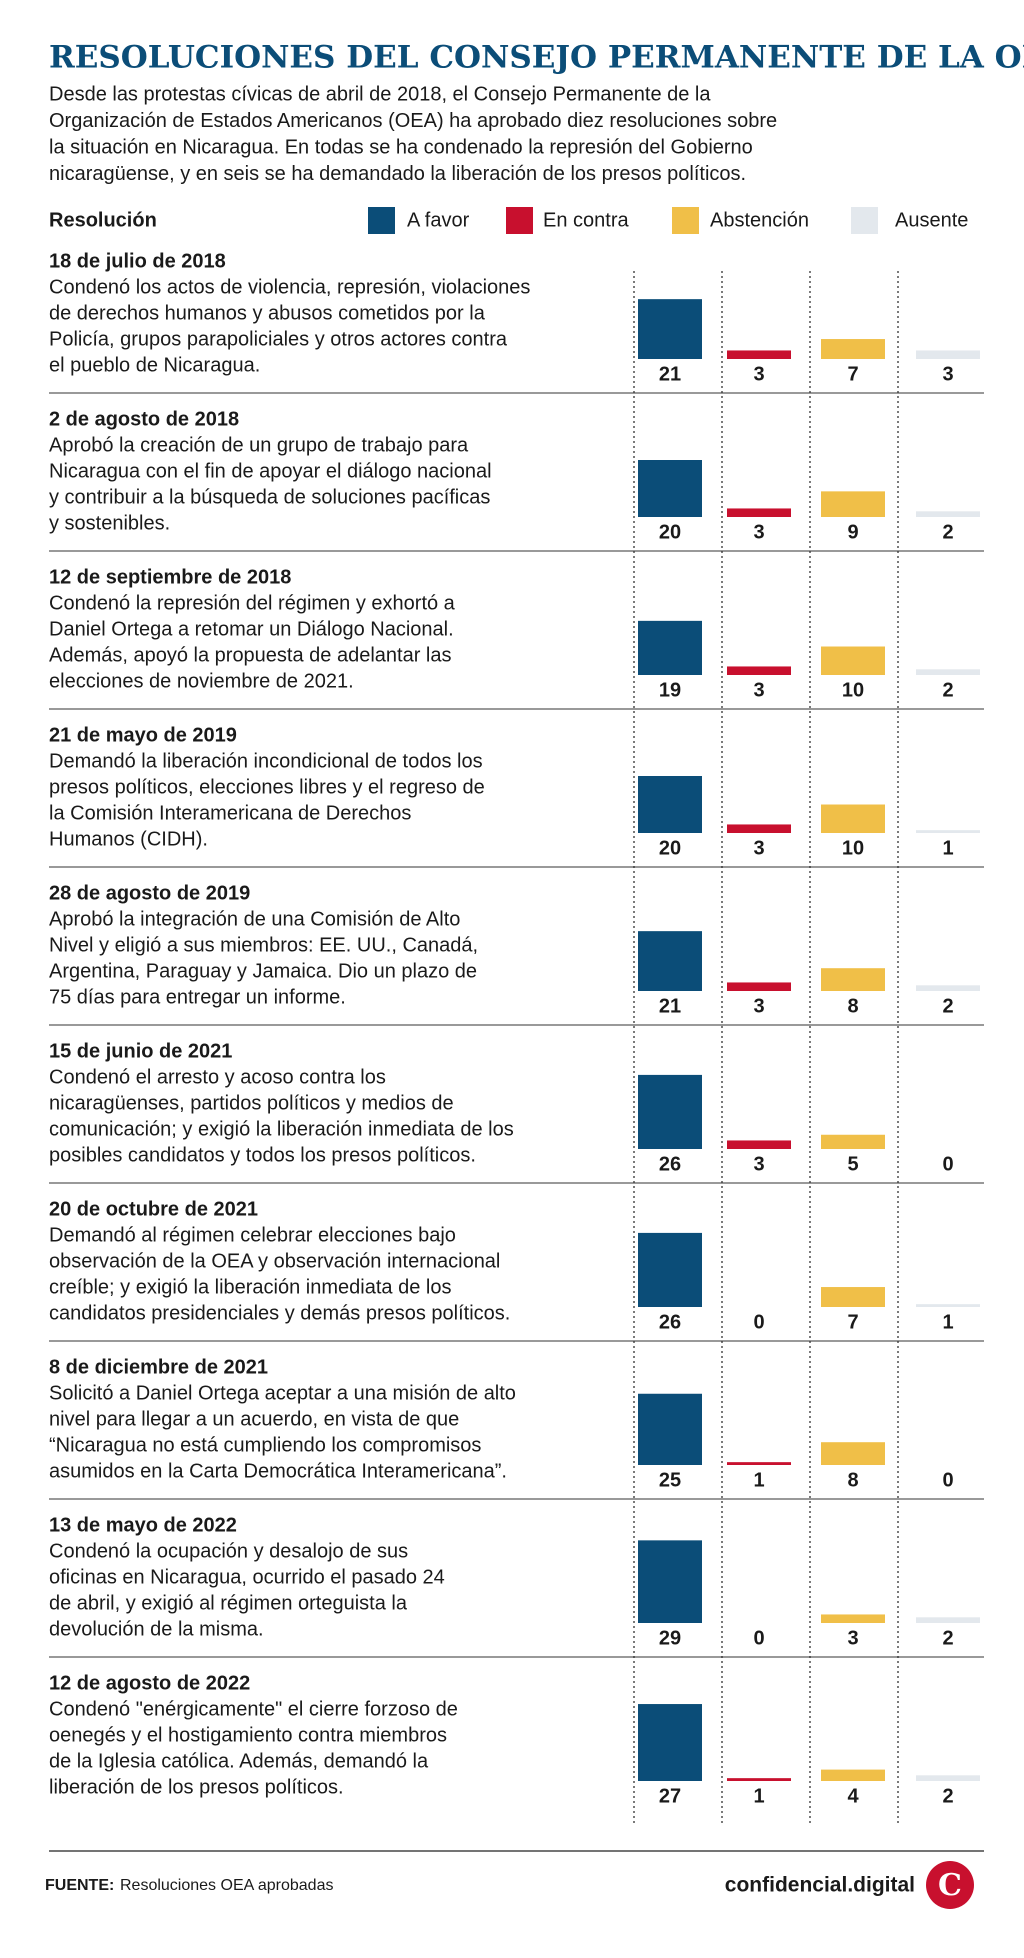  What do you see at coordinates (109, 523) in the screenshot?
I see `resolution-text: y sostenibles.` at bounding box center [109, 523].